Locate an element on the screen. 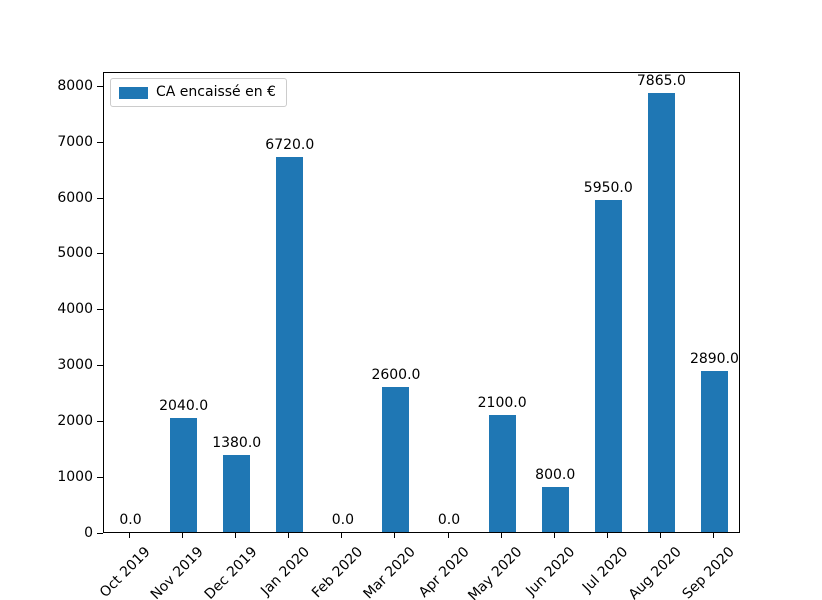 The image size is (822, 600). x-tick-label: Jan 2020 is located at coordinates (286, 571).